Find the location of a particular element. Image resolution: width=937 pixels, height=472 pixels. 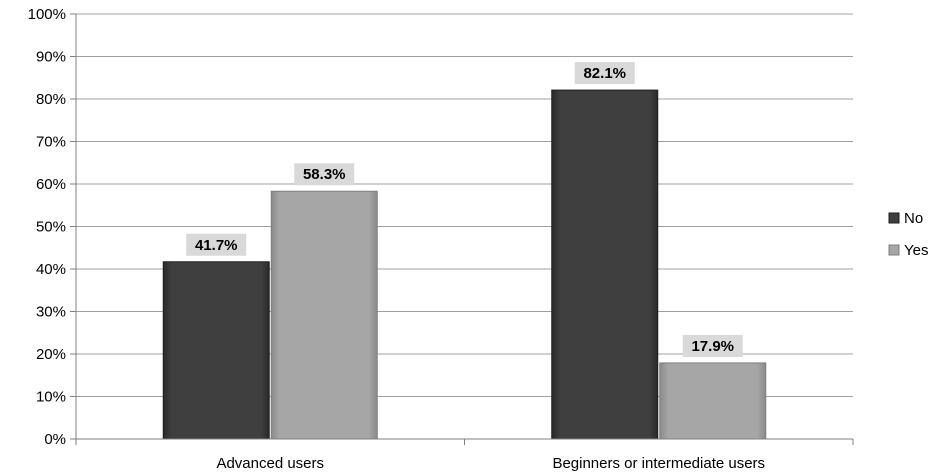

y-tick-label: 0% is located at coordinates (55, 439).